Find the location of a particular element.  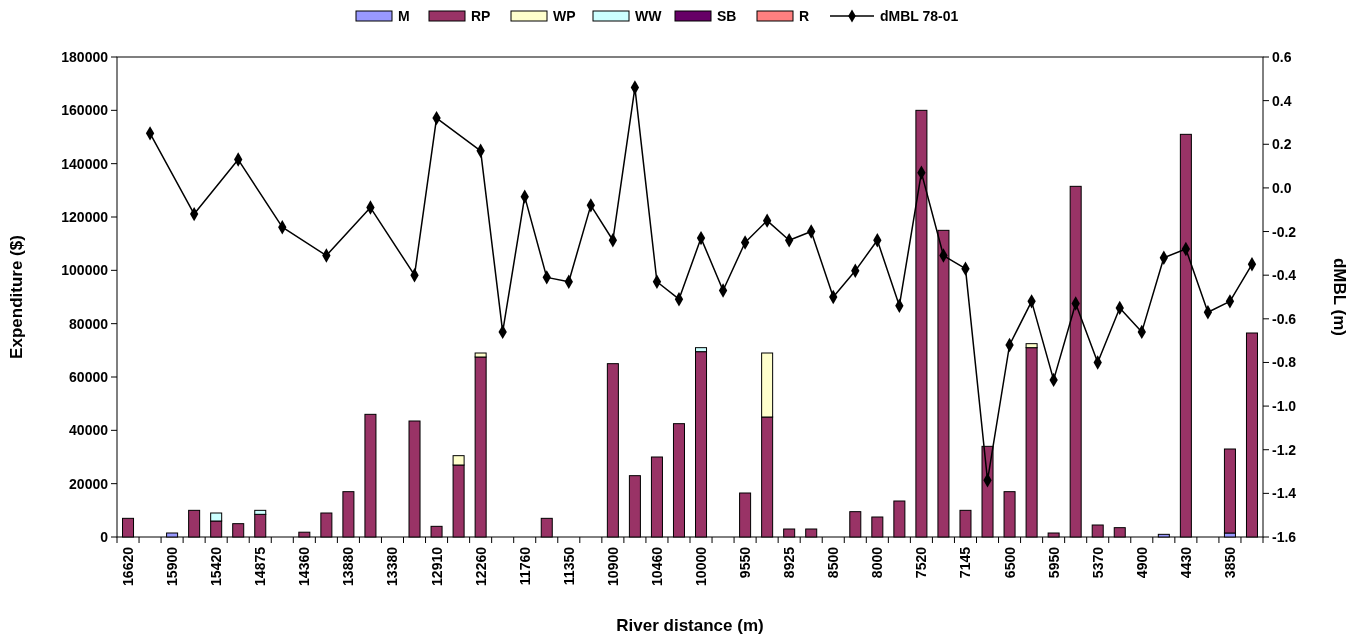

x-tick-label: 10460 is located at coordinates (656, 566).